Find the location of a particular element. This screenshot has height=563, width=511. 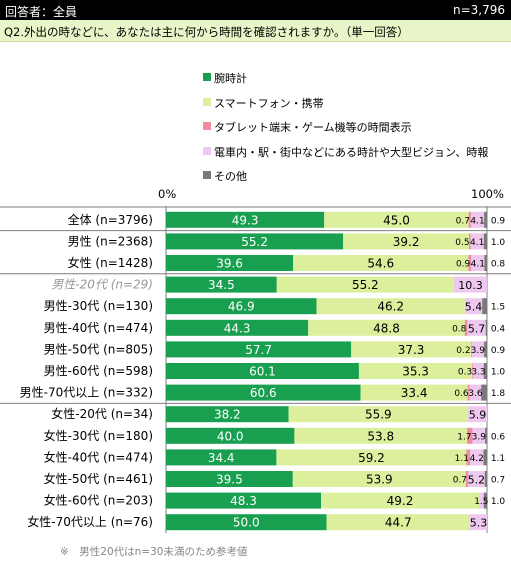

value-label-watch: 60.6 is located at coordinates (263, 393).